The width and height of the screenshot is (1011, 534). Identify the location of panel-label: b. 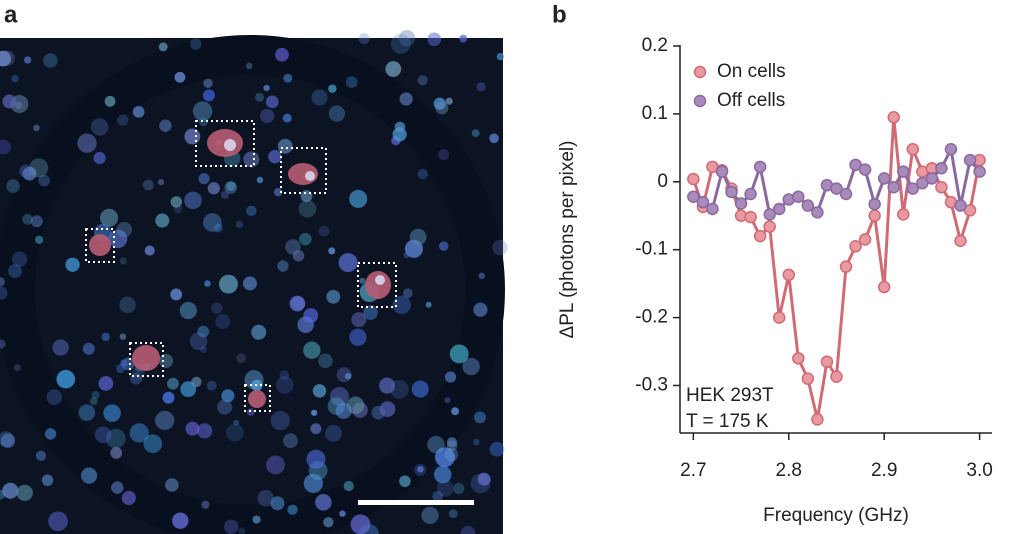
(559, 14).